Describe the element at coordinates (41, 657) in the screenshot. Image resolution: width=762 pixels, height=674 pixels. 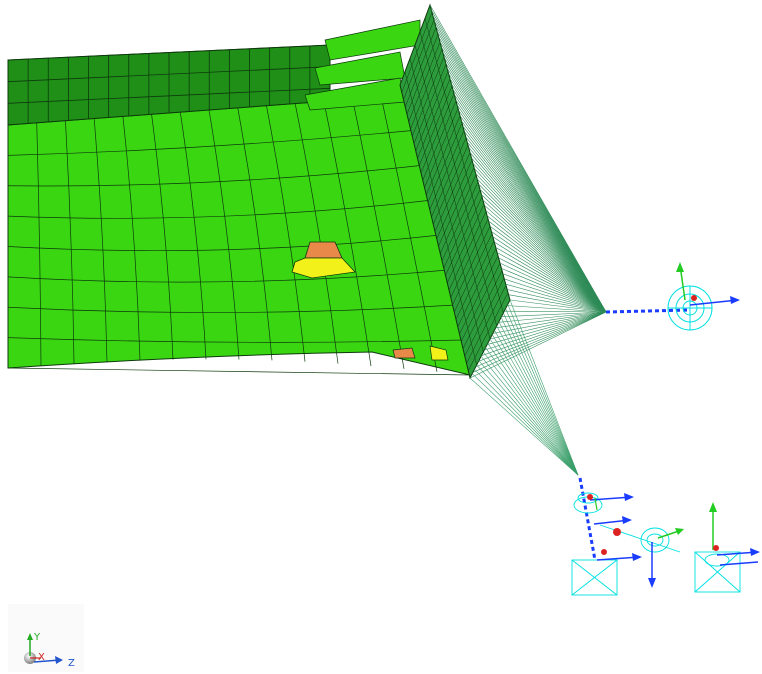
I see `triad-x-label: X` at that location.